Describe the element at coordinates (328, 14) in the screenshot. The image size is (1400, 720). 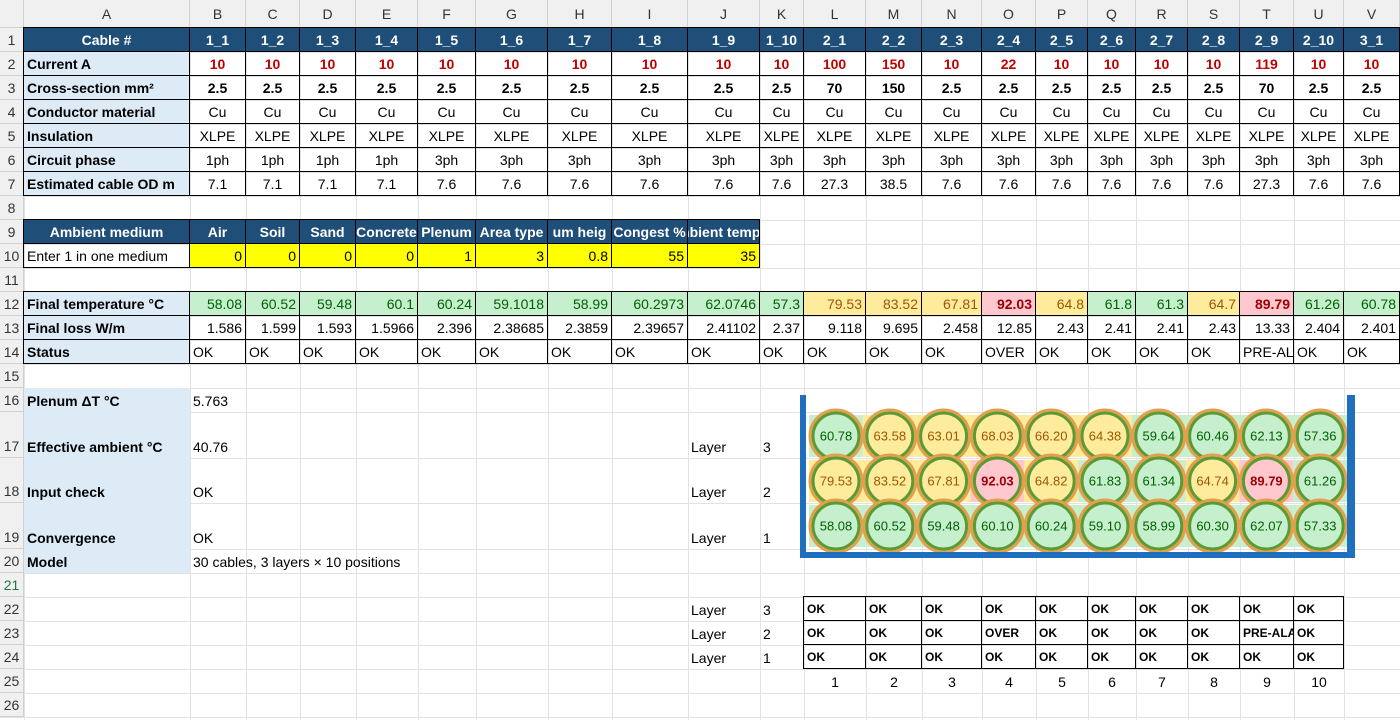
I see `column-header: D` at that location.